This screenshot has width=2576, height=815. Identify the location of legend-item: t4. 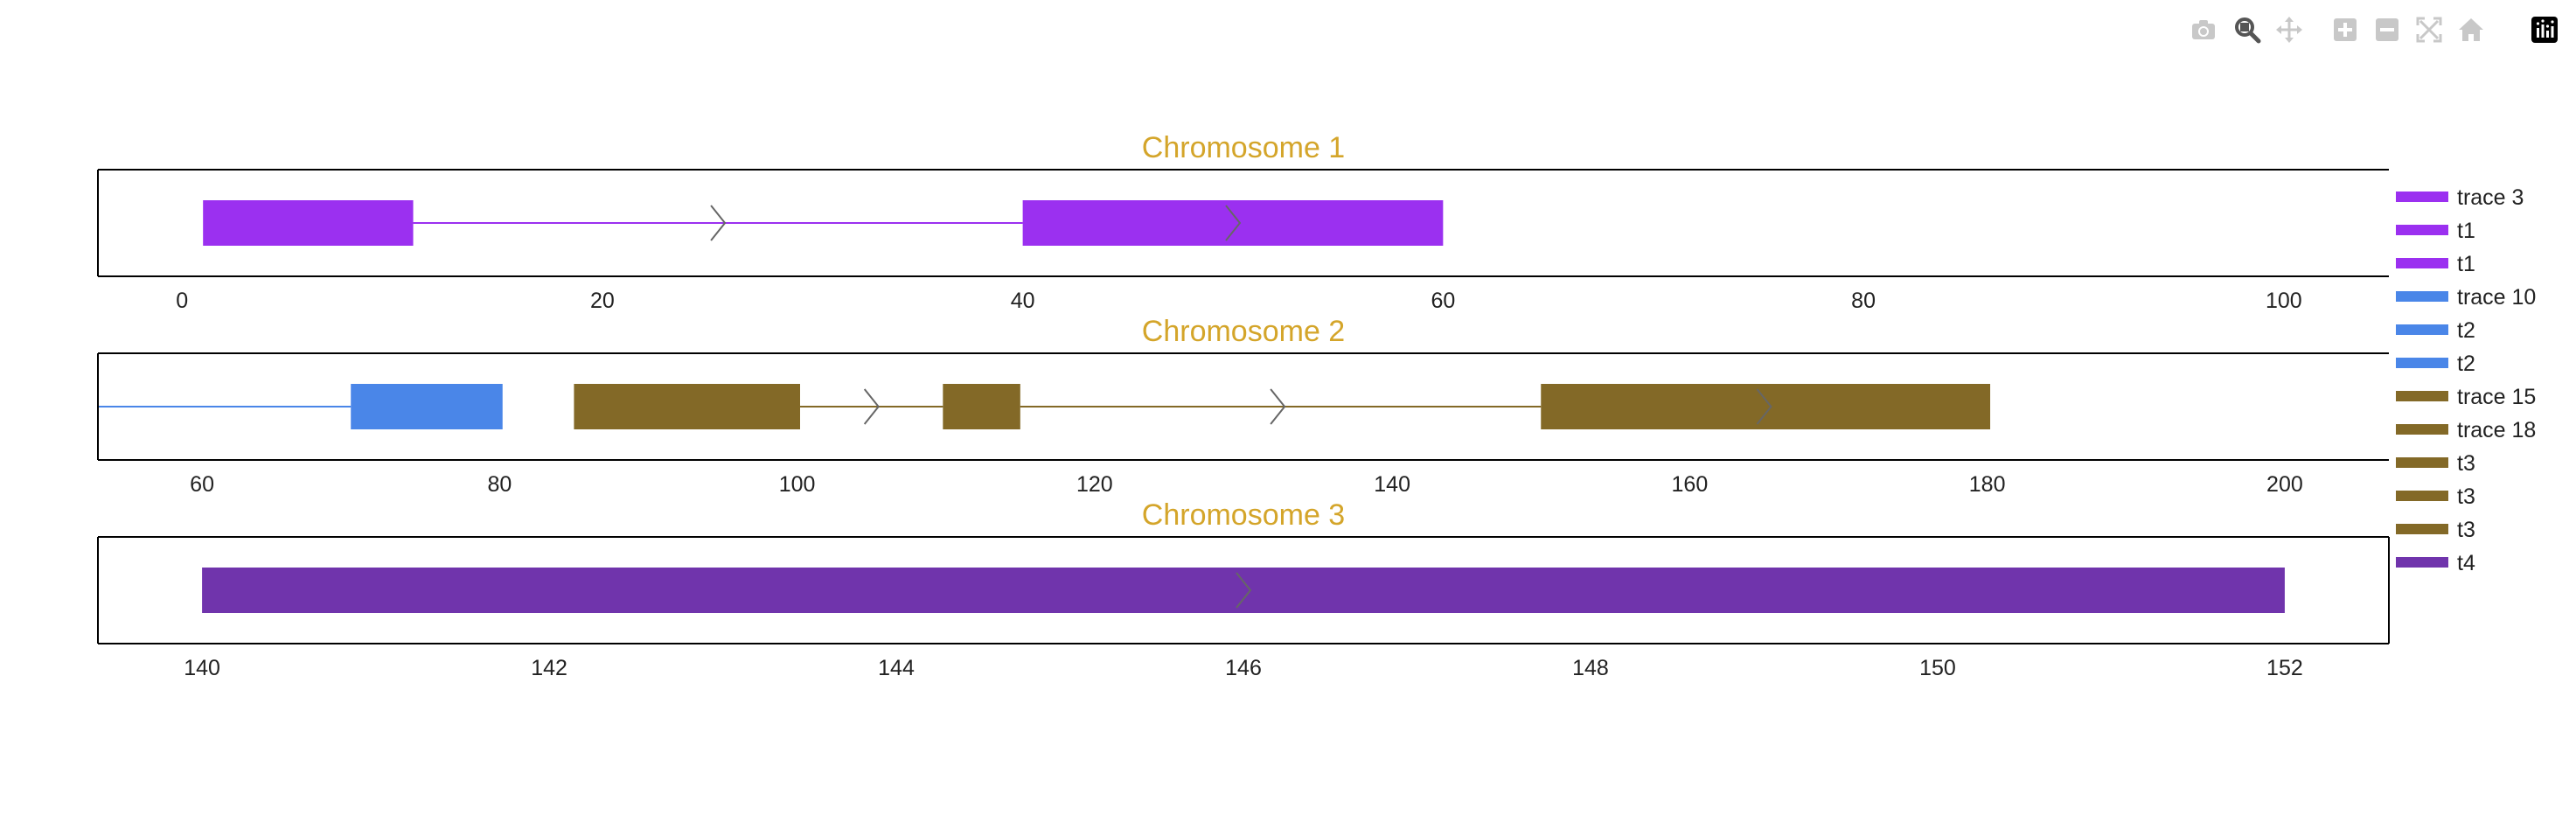
(2435, 563).